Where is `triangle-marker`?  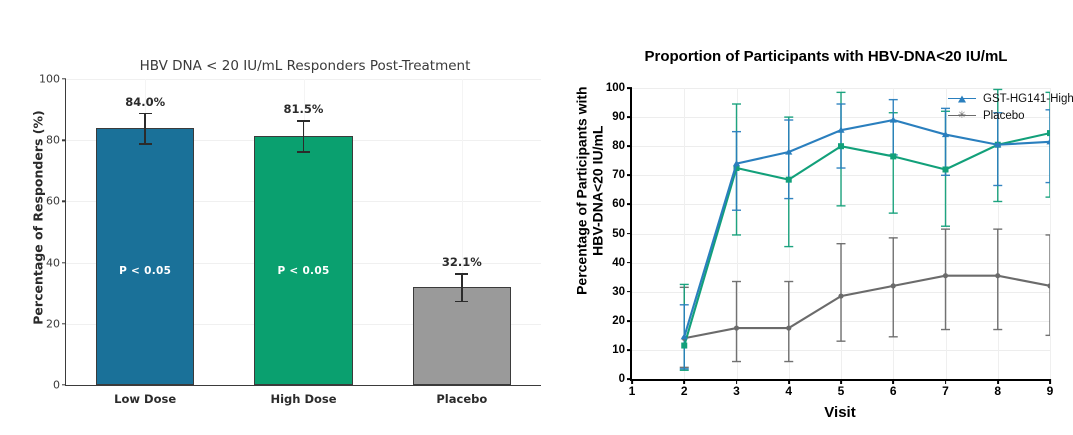 triangle-marker is located at coordinates (962, 98).